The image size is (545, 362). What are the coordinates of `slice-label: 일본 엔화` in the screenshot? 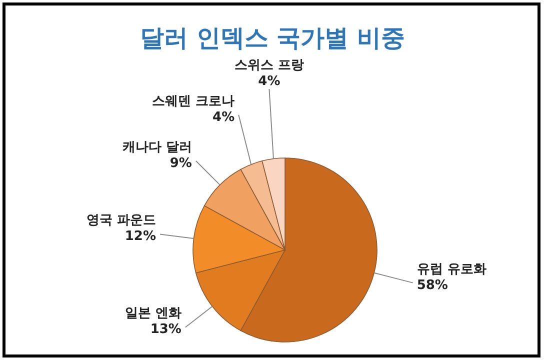 It's located at (153, 314).